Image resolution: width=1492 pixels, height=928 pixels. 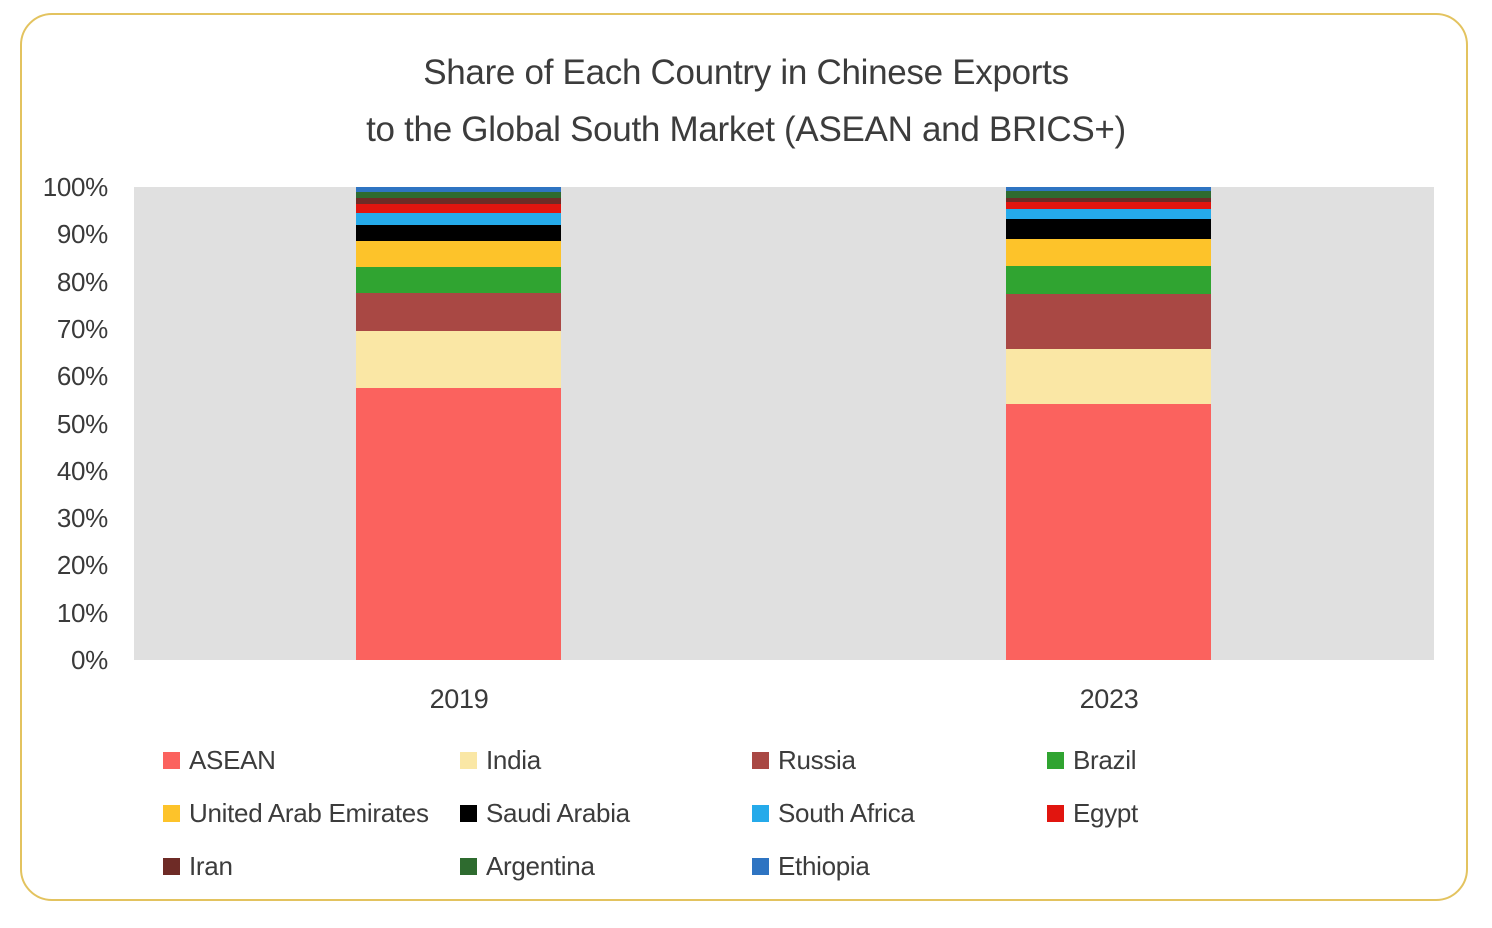 I want to click on legend-item-egypt: Egypt, so click(x=1200, y=813).